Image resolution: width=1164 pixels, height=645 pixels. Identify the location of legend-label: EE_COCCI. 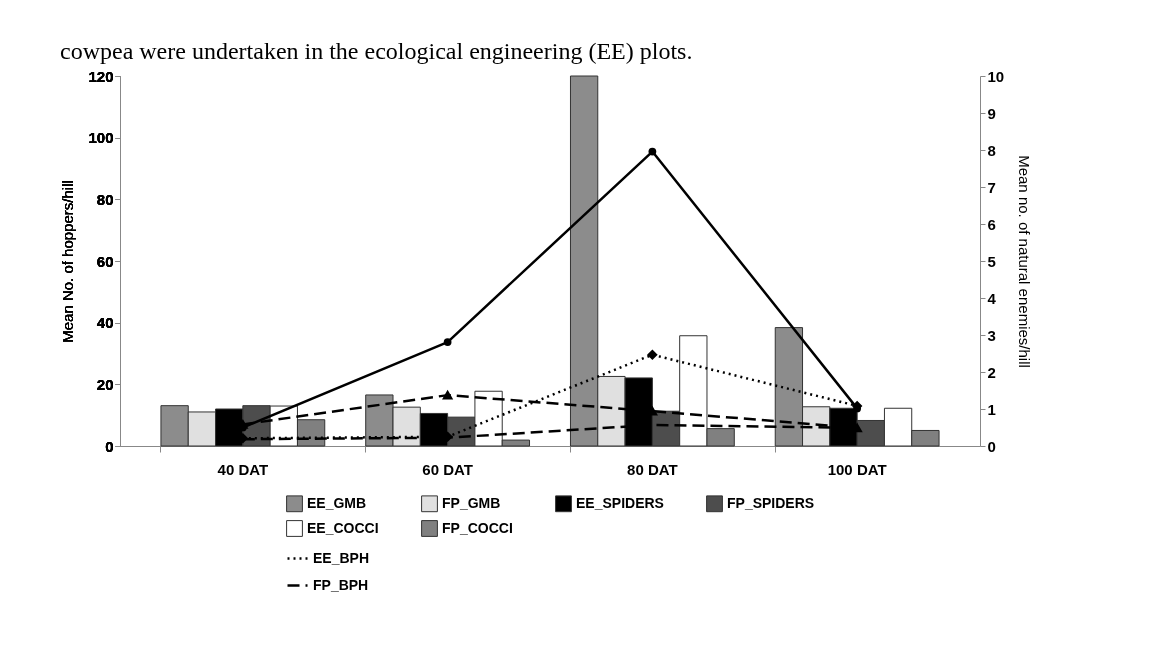
(343, 527).